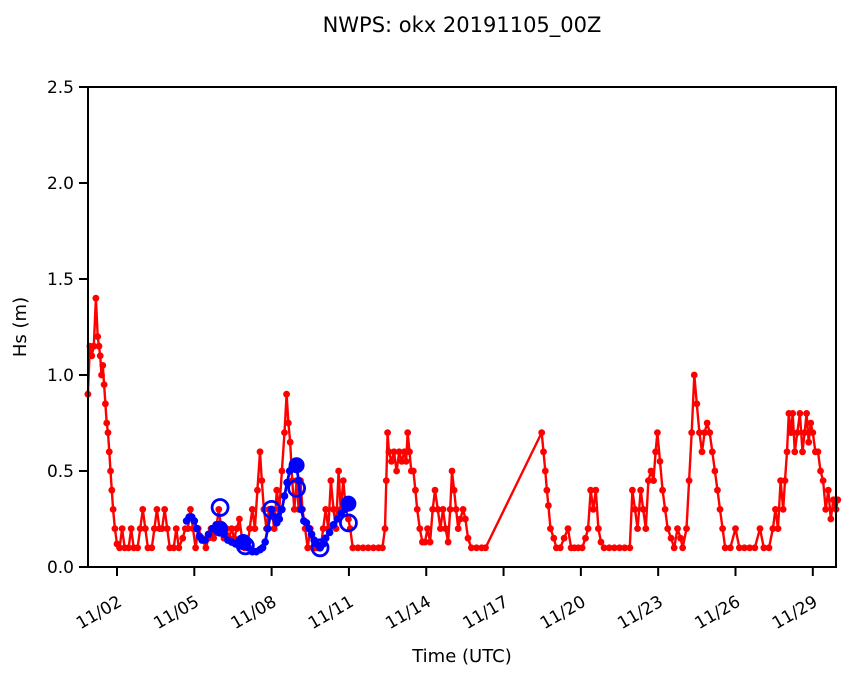 Image resolution: width=853 pixels, height=681 pixels. I want to click on daily-00z-open-circle-marker, so click(297, 488).